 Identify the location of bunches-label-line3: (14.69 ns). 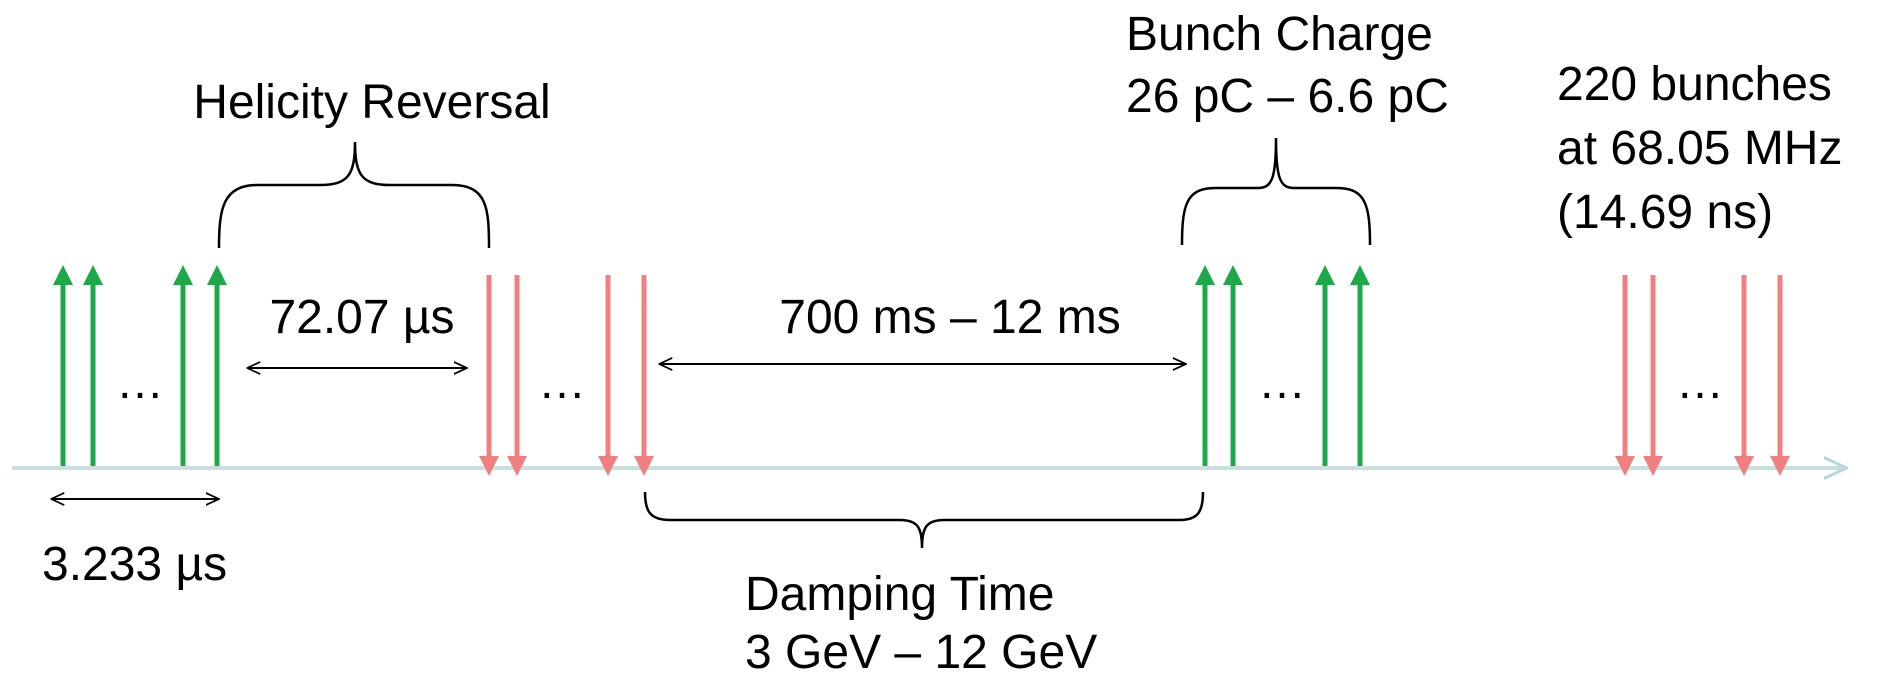
(1665, 212).